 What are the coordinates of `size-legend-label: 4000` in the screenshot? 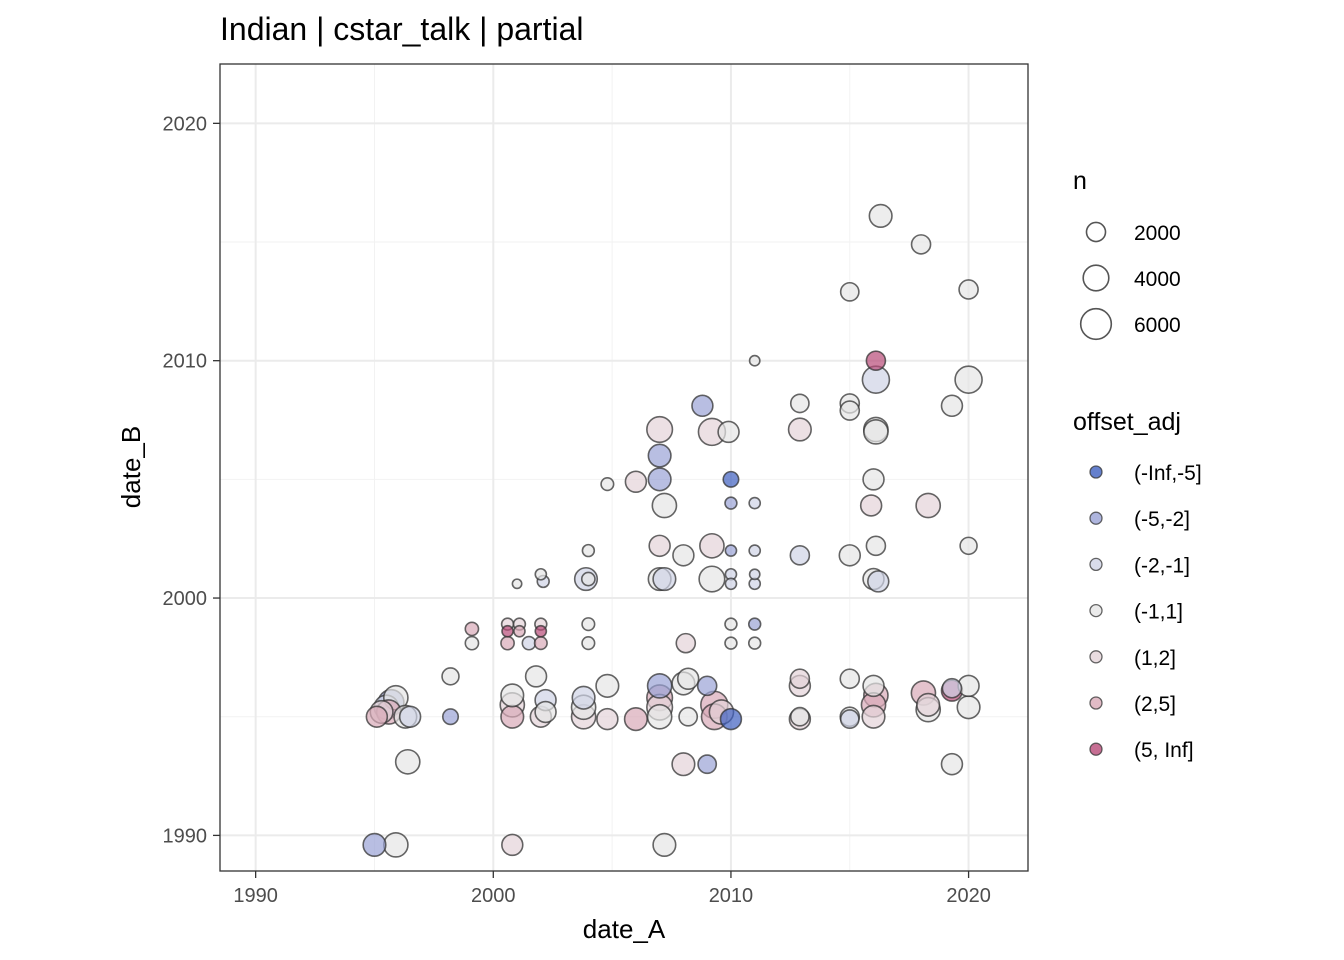 It's located at (1157, 279).